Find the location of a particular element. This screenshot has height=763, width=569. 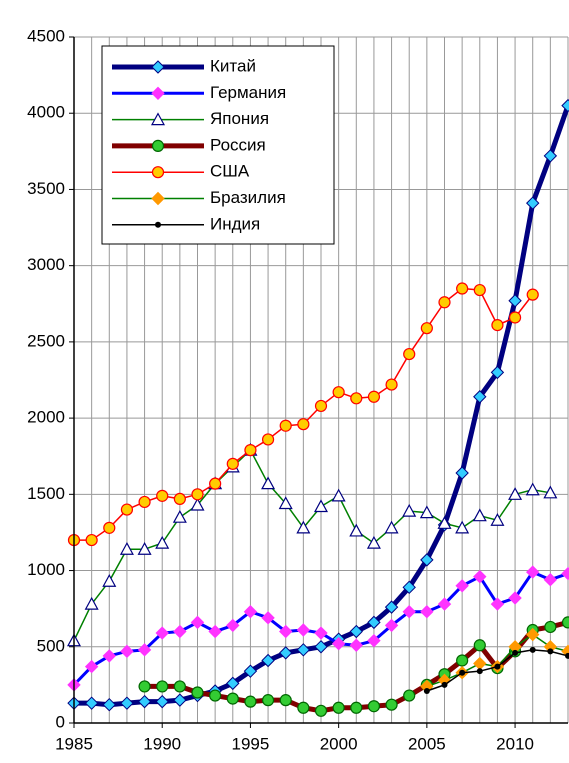

x-tick-label: 2000 is located at coordinates (339, 743).